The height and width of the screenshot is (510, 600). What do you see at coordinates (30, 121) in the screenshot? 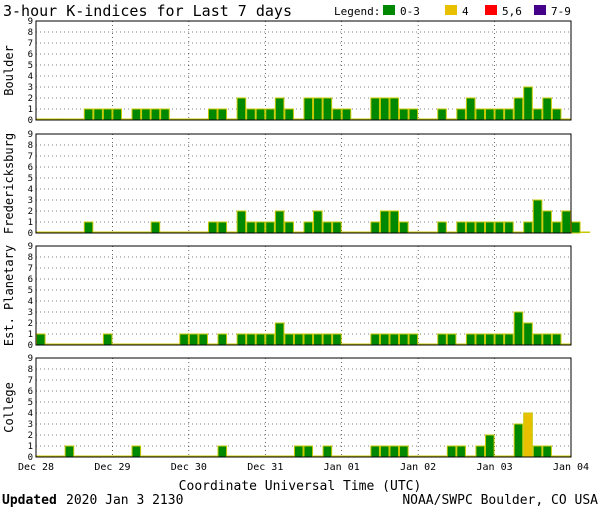
I see `y-tick-label: 0` at bounding box center [30, 121].